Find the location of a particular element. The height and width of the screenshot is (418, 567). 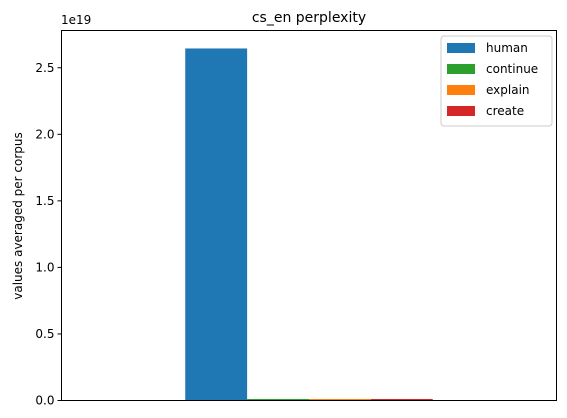

y-tick-label: 2.5 is located at coordinates (44, 68).